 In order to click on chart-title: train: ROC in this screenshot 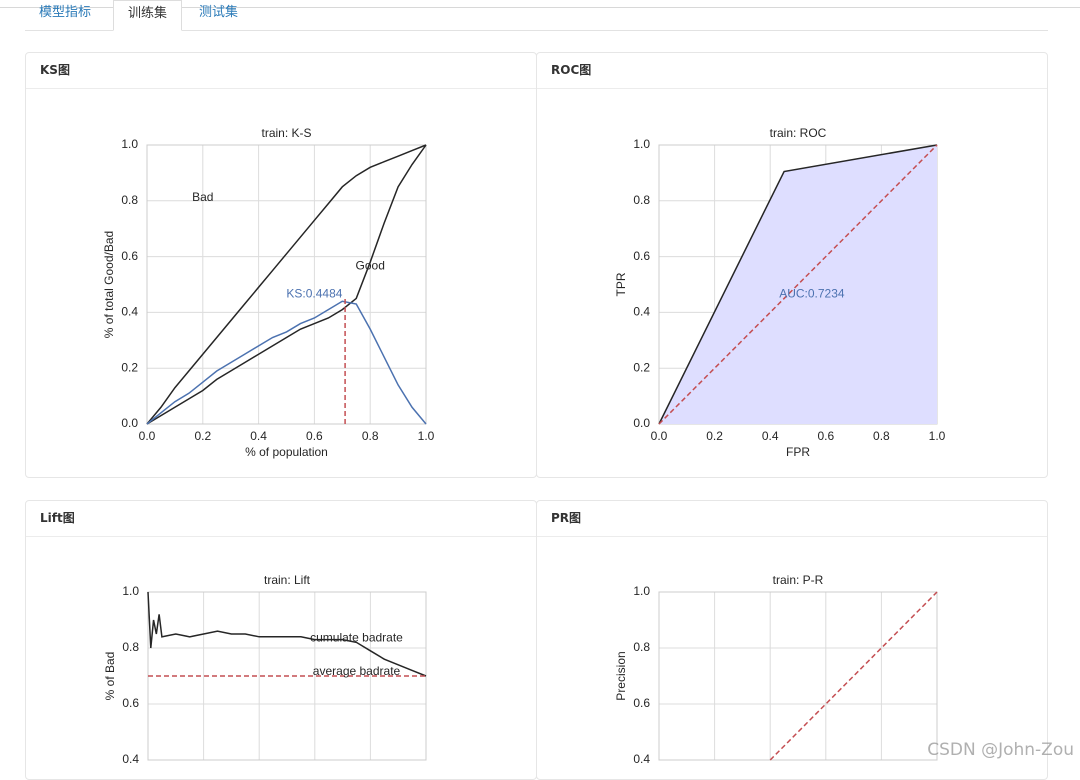, I will do `click(798, 133)`.